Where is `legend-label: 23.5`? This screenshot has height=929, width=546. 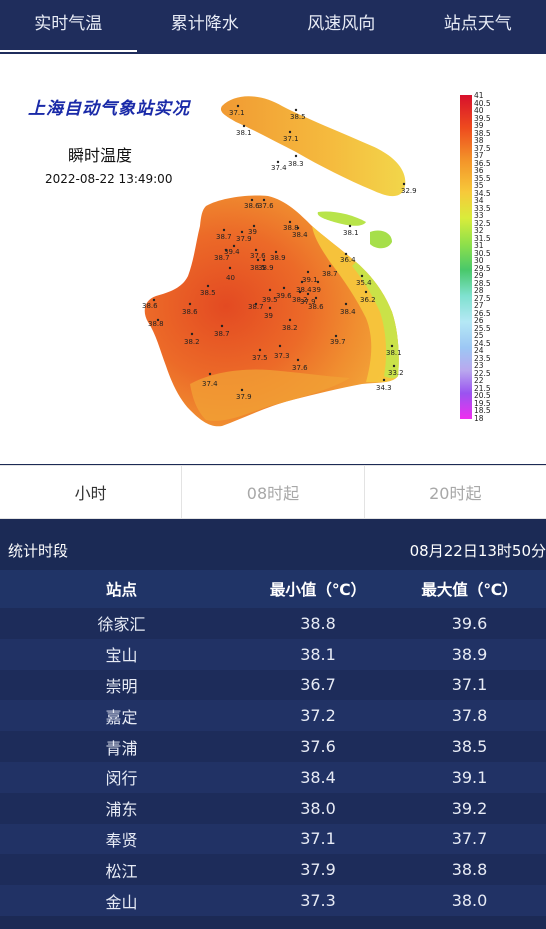 legend-label: 23.5 is located at coordinates (482, 358).